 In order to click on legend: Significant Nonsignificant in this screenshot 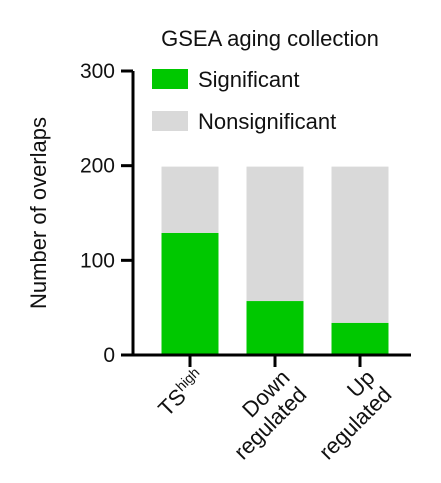, I will do `click(244, 100)`.